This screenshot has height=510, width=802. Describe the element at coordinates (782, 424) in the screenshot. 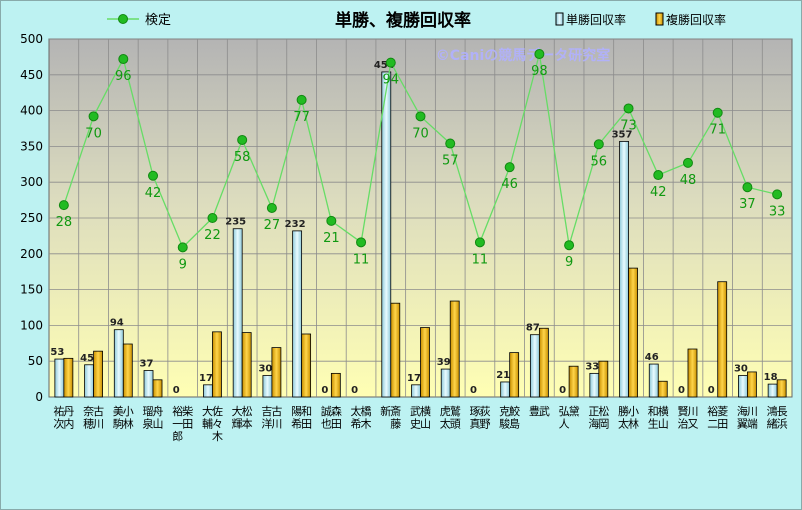

I see `category-char: 浜` at that location.